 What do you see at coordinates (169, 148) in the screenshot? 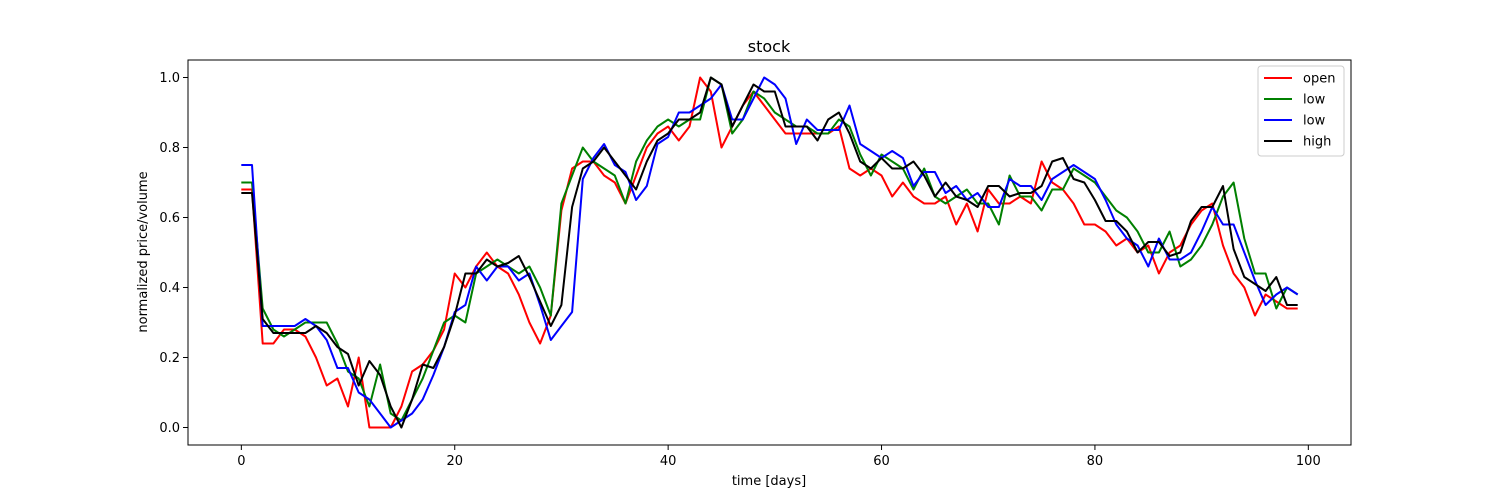
I see `y-tick-label: 0.8` at bounding box center [169, 148].